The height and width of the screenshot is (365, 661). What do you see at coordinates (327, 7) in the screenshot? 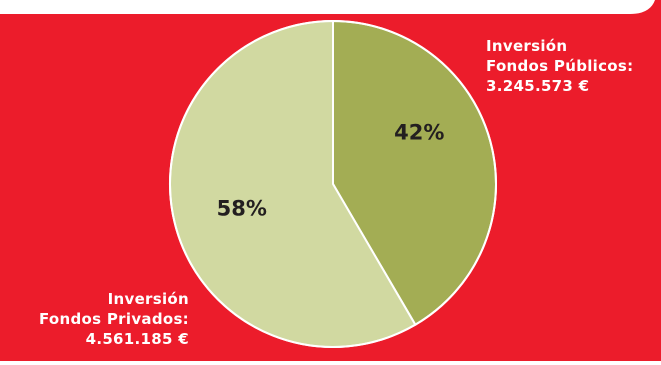
I see `header-tab` at bounding box center [327, 7].